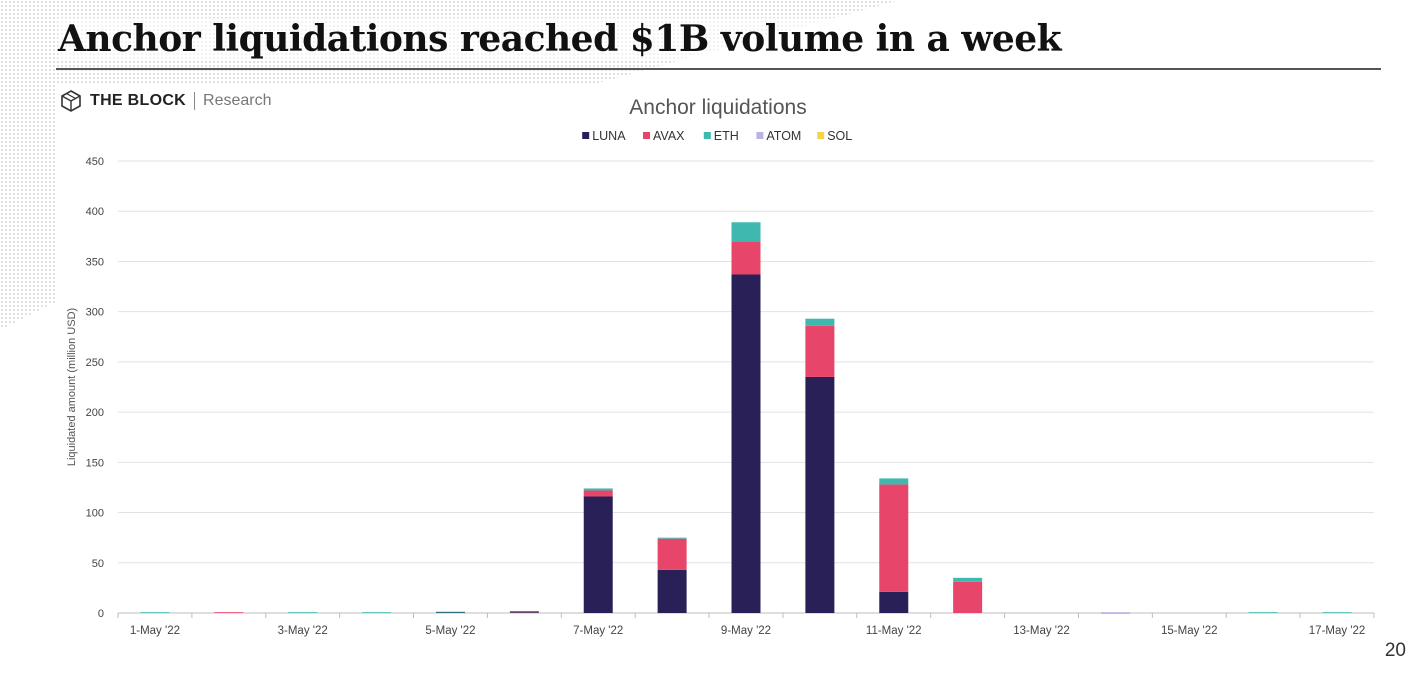 The image size is (1428, 685). Describe the element at coordinates (1395, 650) in the screenshot. I see `page-number: 20` at that location.